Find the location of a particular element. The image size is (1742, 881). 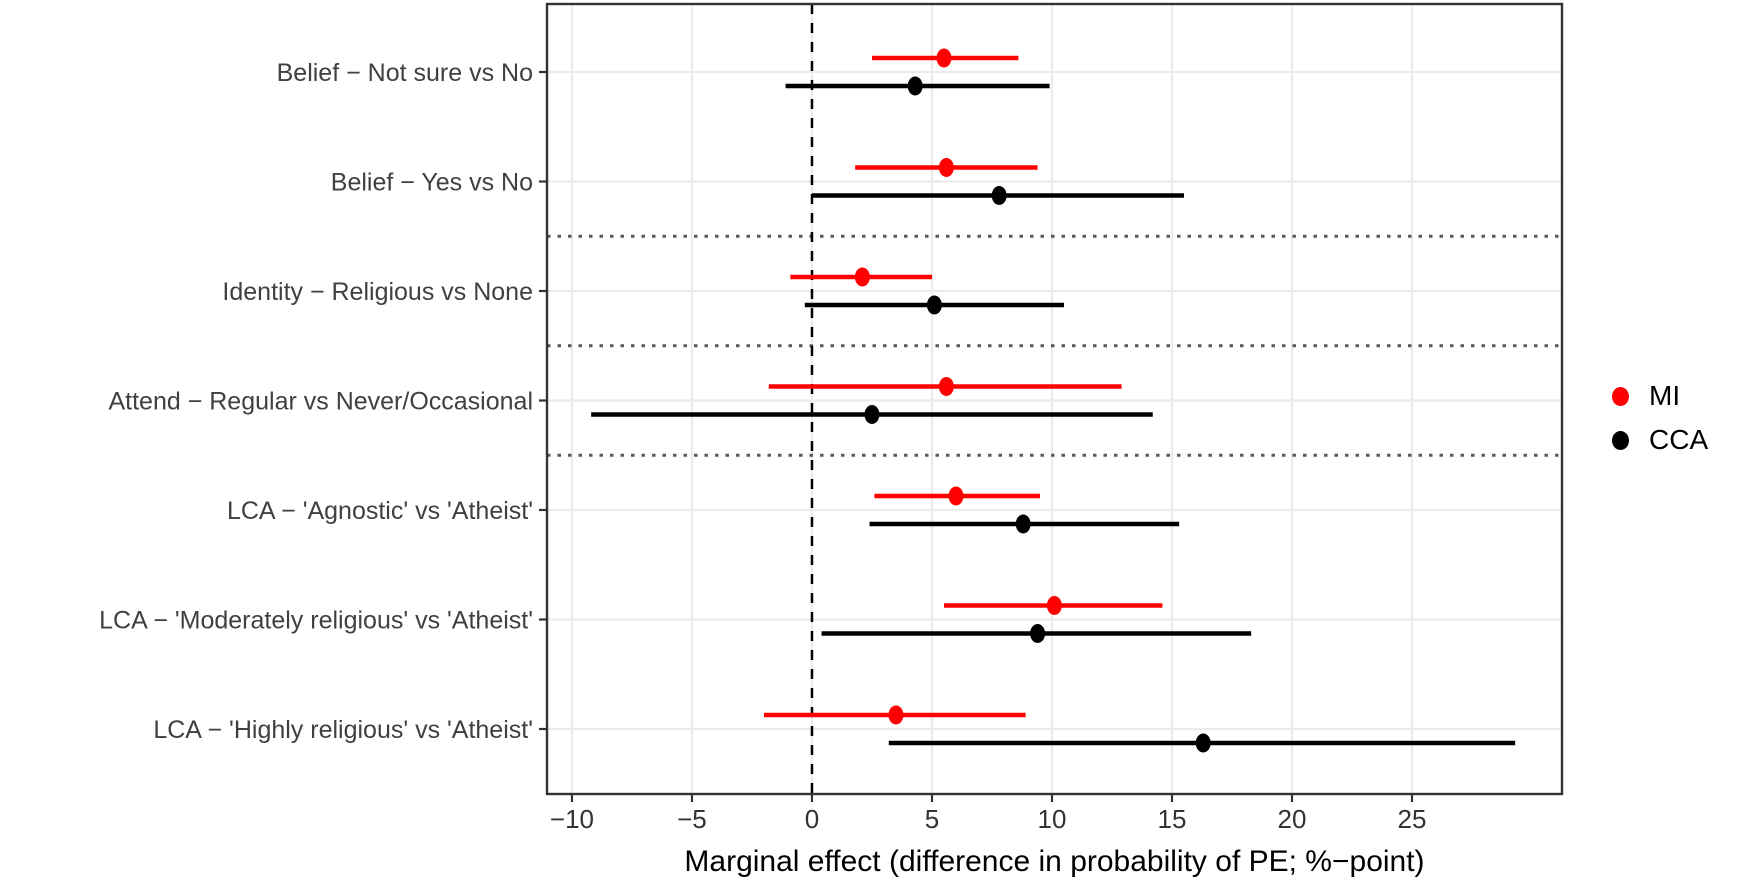

legend-item-cca: CCA is located at coordinates (1652, 440).